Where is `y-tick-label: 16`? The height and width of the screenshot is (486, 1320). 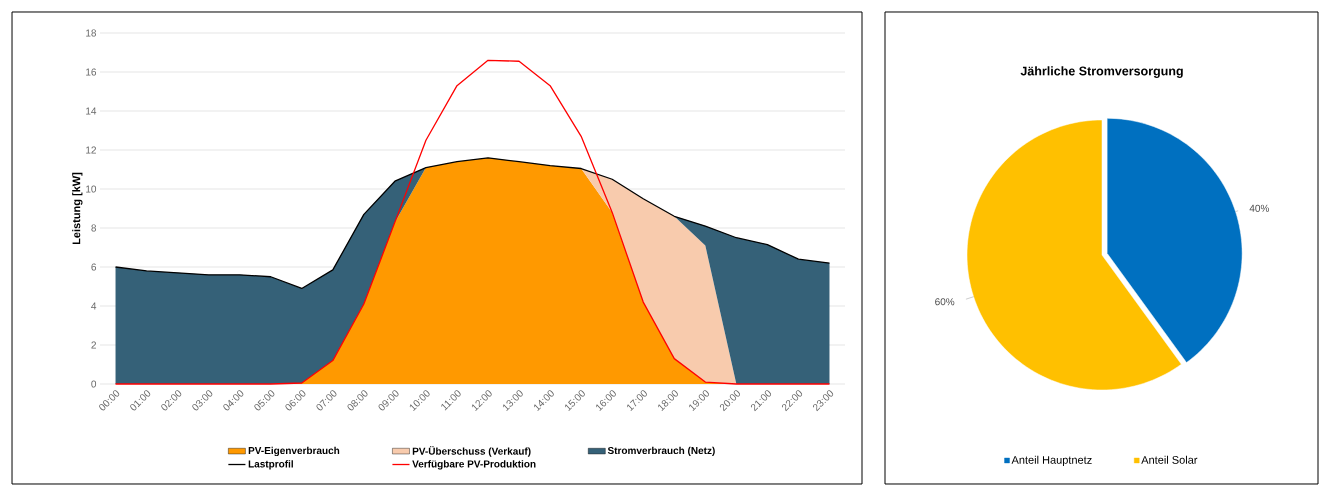 y-tick-label: 16 is located at coordinates (91, 72).